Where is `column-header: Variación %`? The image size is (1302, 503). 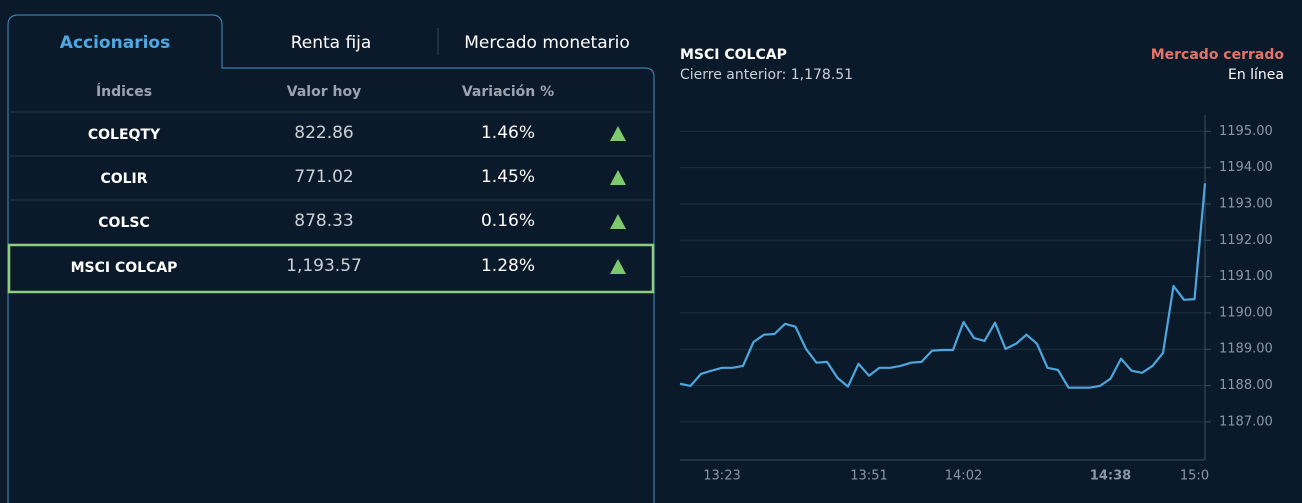
column-header: Variación % is located at coordinates (508, 92).